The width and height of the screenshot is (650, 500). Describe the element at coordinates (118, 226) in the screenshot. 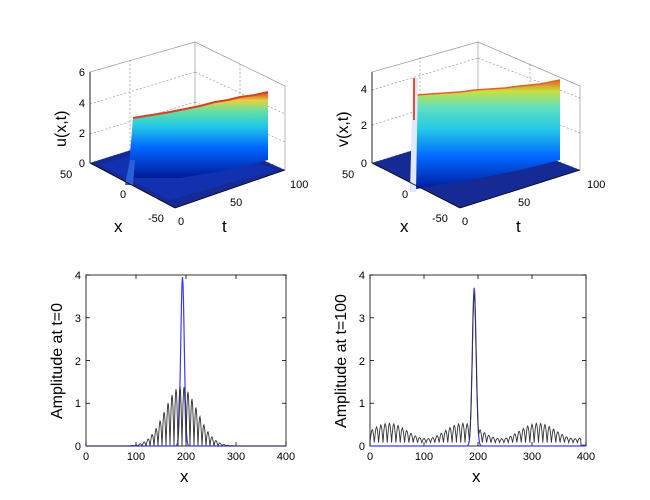

I see `u-xlabel: x` at that location.